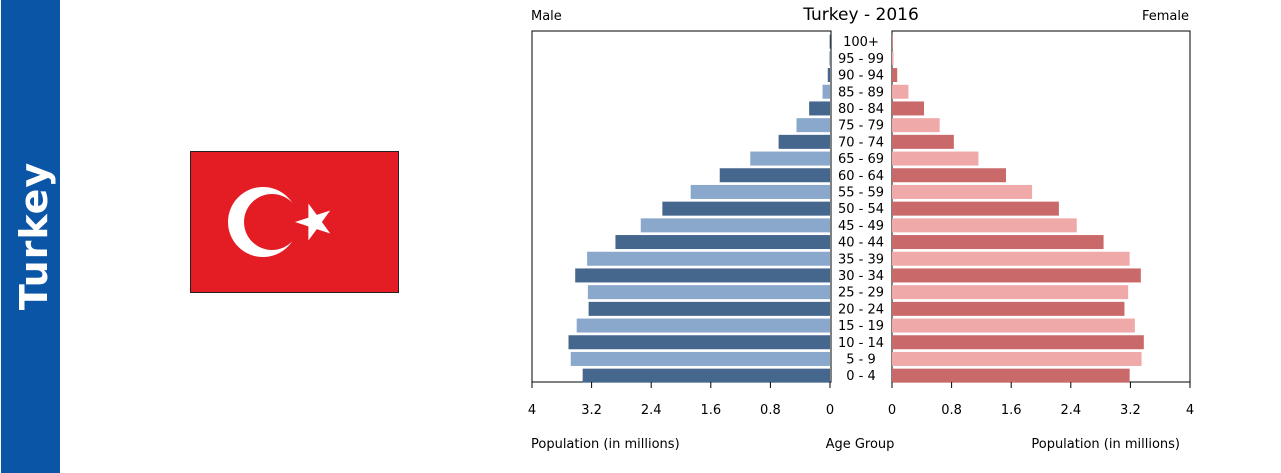 Image resolution: width=1281 pixels, height=473 pixels. I want to click on age-group-label: 45 - 49, so click(861, 226).